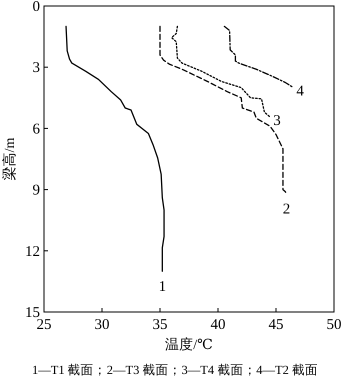 Image resolution: width=350 pixels, height=383 pixels. What do you see at coordinates (286, 210) in the screenshot?
I see `series-label: 2` at bounding box center [286, 210].